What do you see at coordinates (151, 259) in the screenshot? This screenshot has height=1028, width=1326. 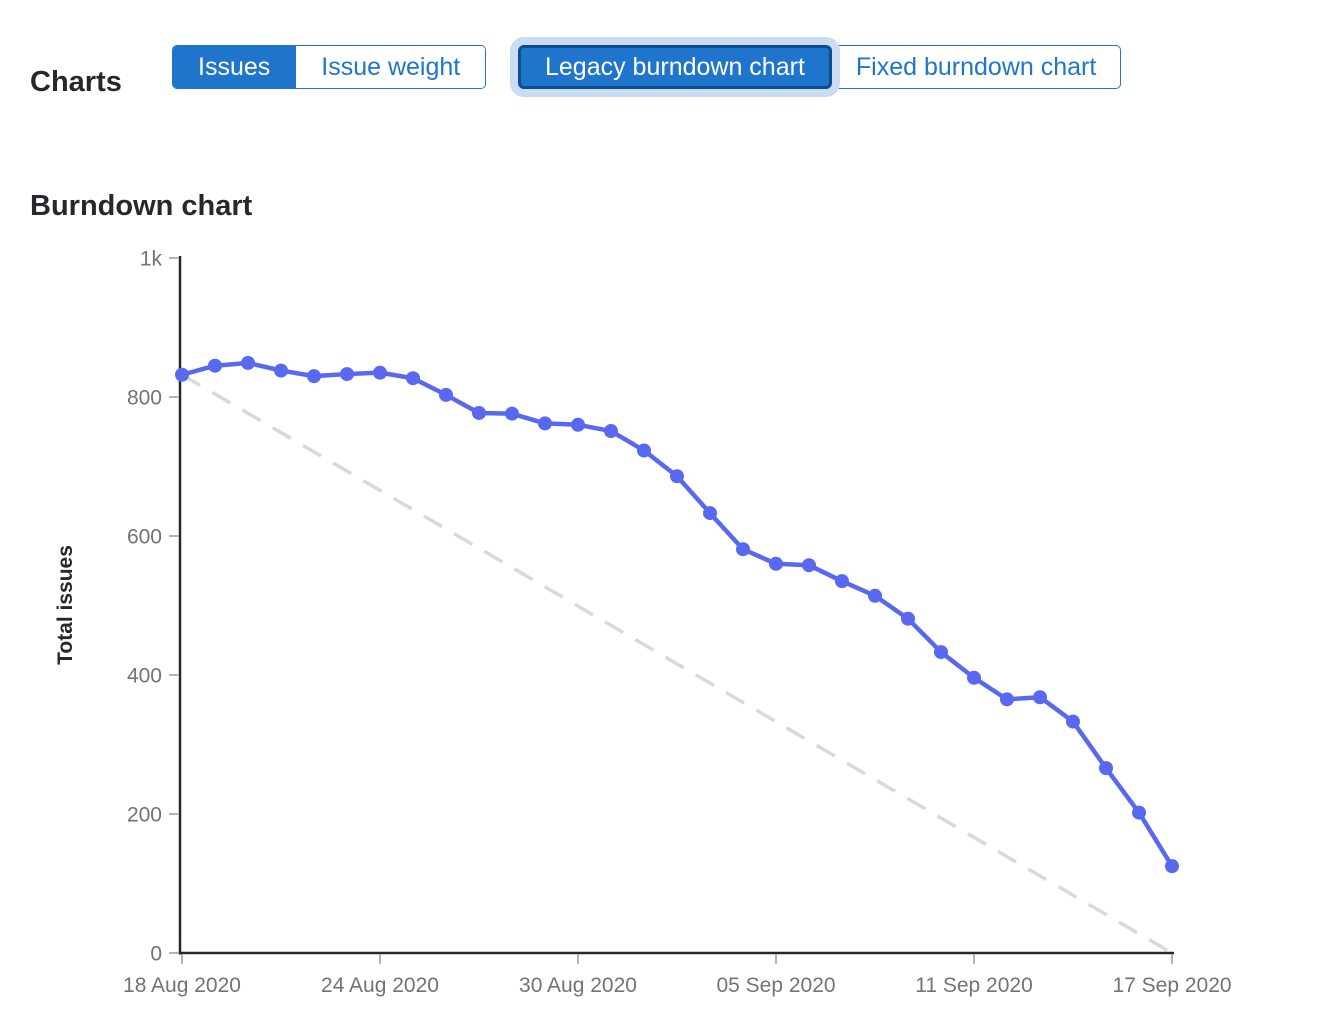 I see `y-tick-label: 1k` at bounding box center [151, 259].